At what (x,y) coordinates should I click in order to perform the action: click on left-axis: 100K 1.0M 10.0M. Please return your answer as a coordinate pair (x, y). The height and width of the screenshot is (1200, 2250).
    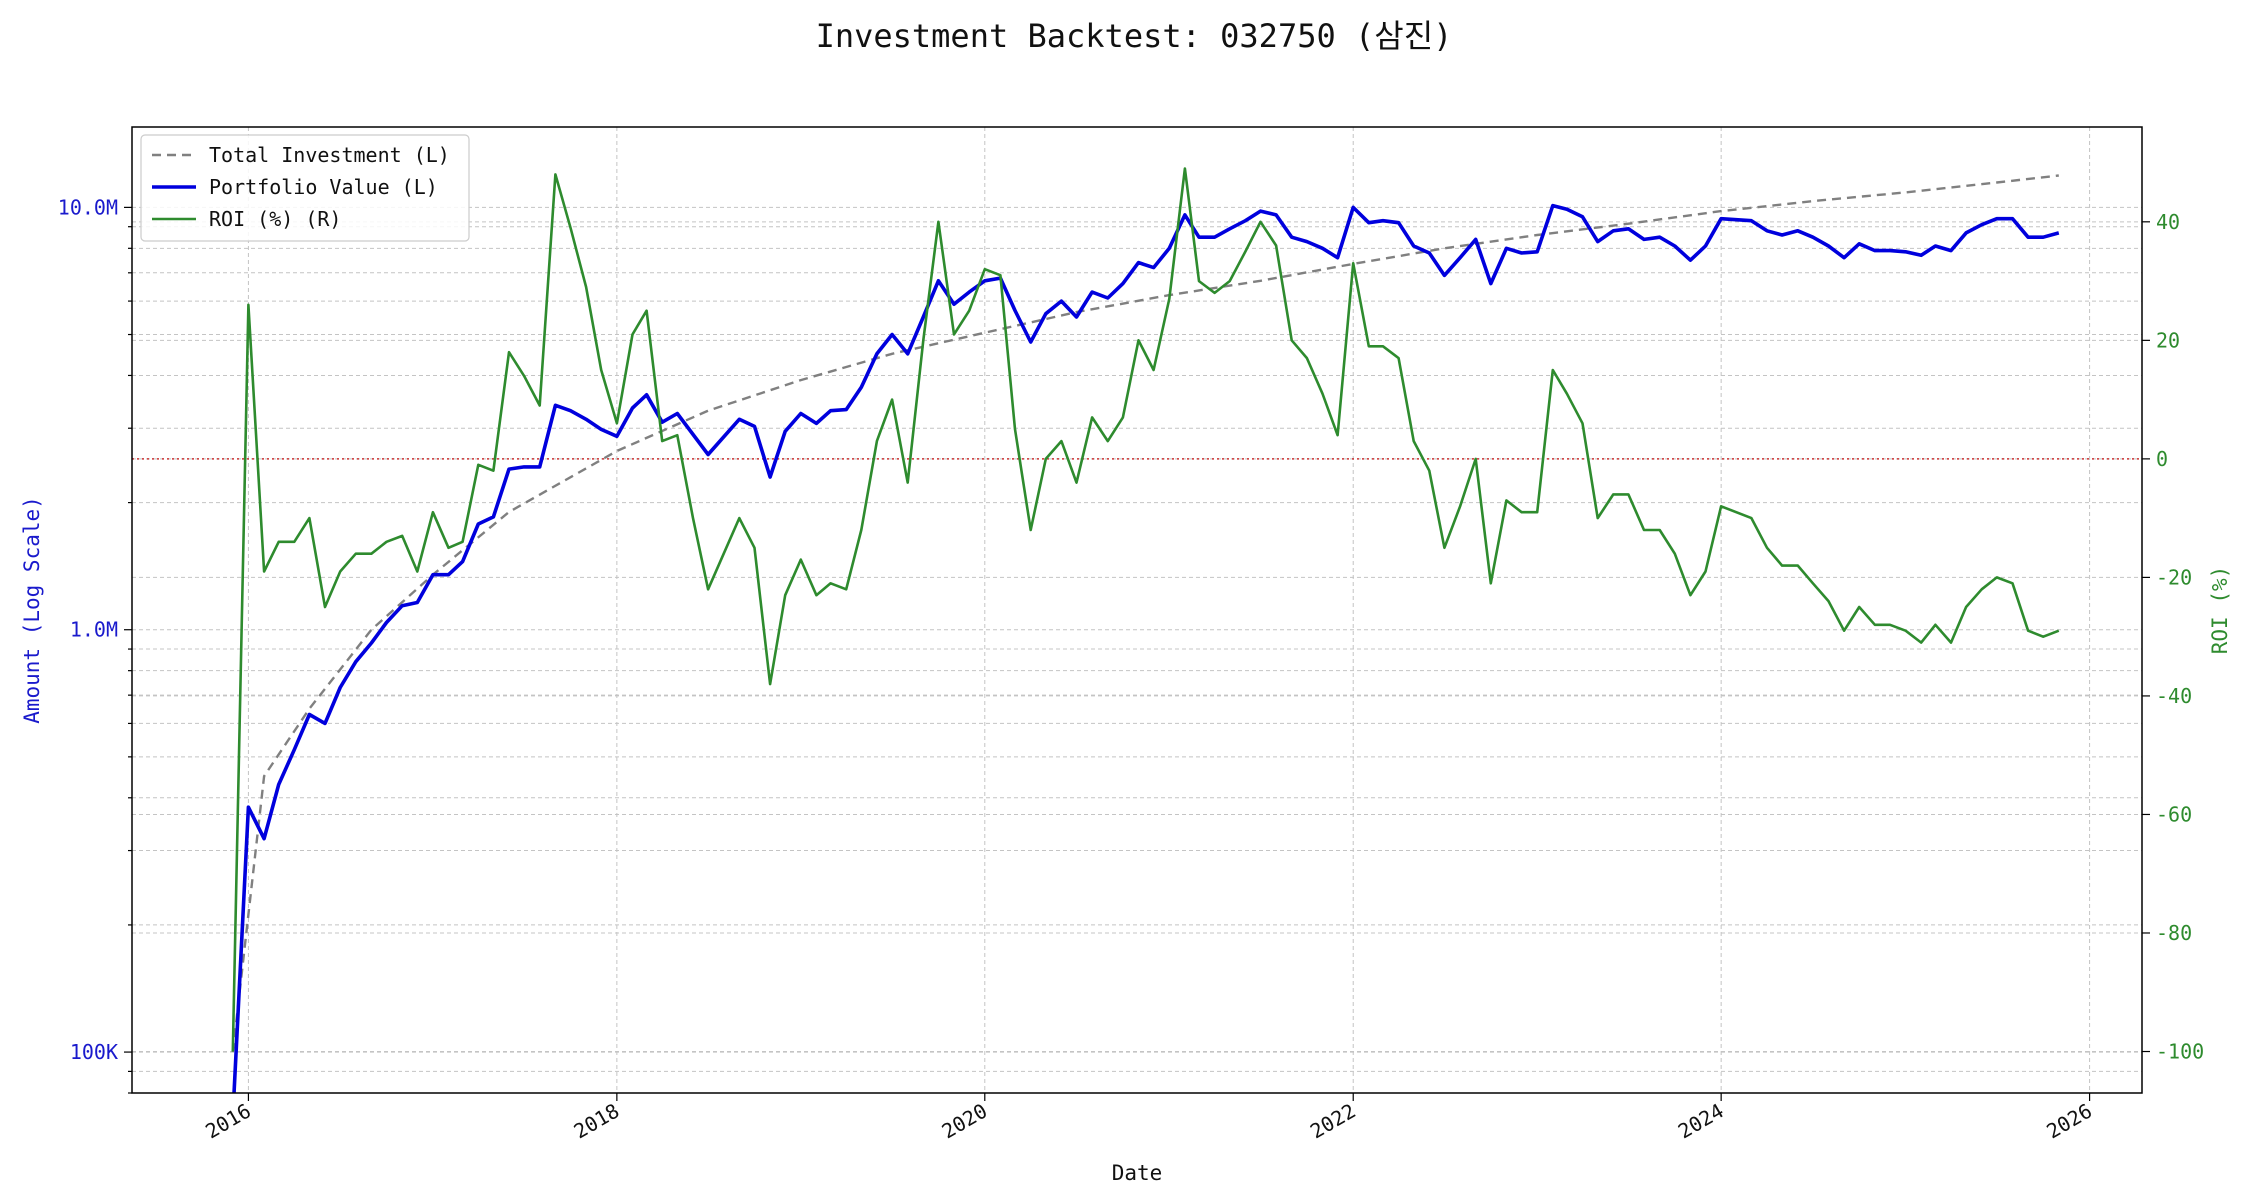
    Looking at the image, I should click on (95, 644).